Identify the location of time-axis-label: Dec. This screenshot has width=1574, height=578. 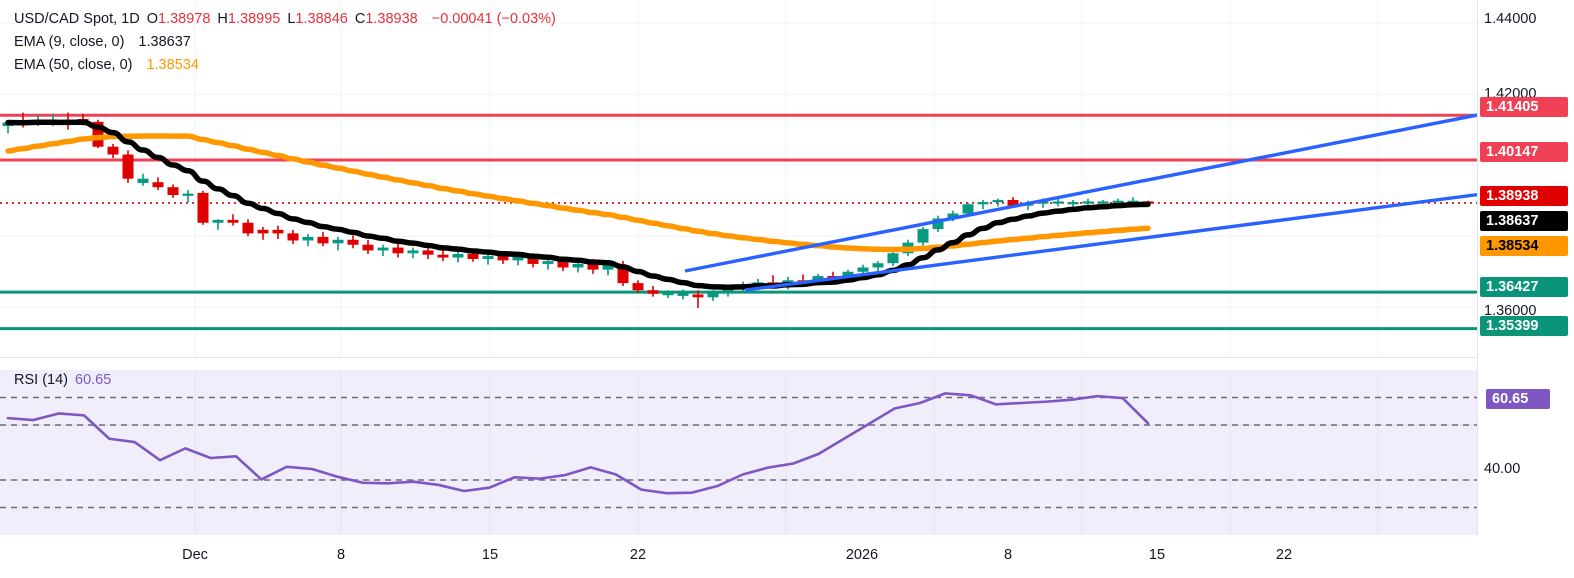
(195, 555).